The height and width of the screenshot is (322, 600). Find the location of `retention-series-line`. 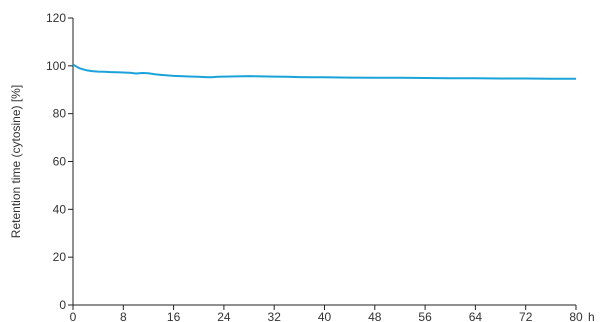

retention-series-line is located at coordinates (324, 71).